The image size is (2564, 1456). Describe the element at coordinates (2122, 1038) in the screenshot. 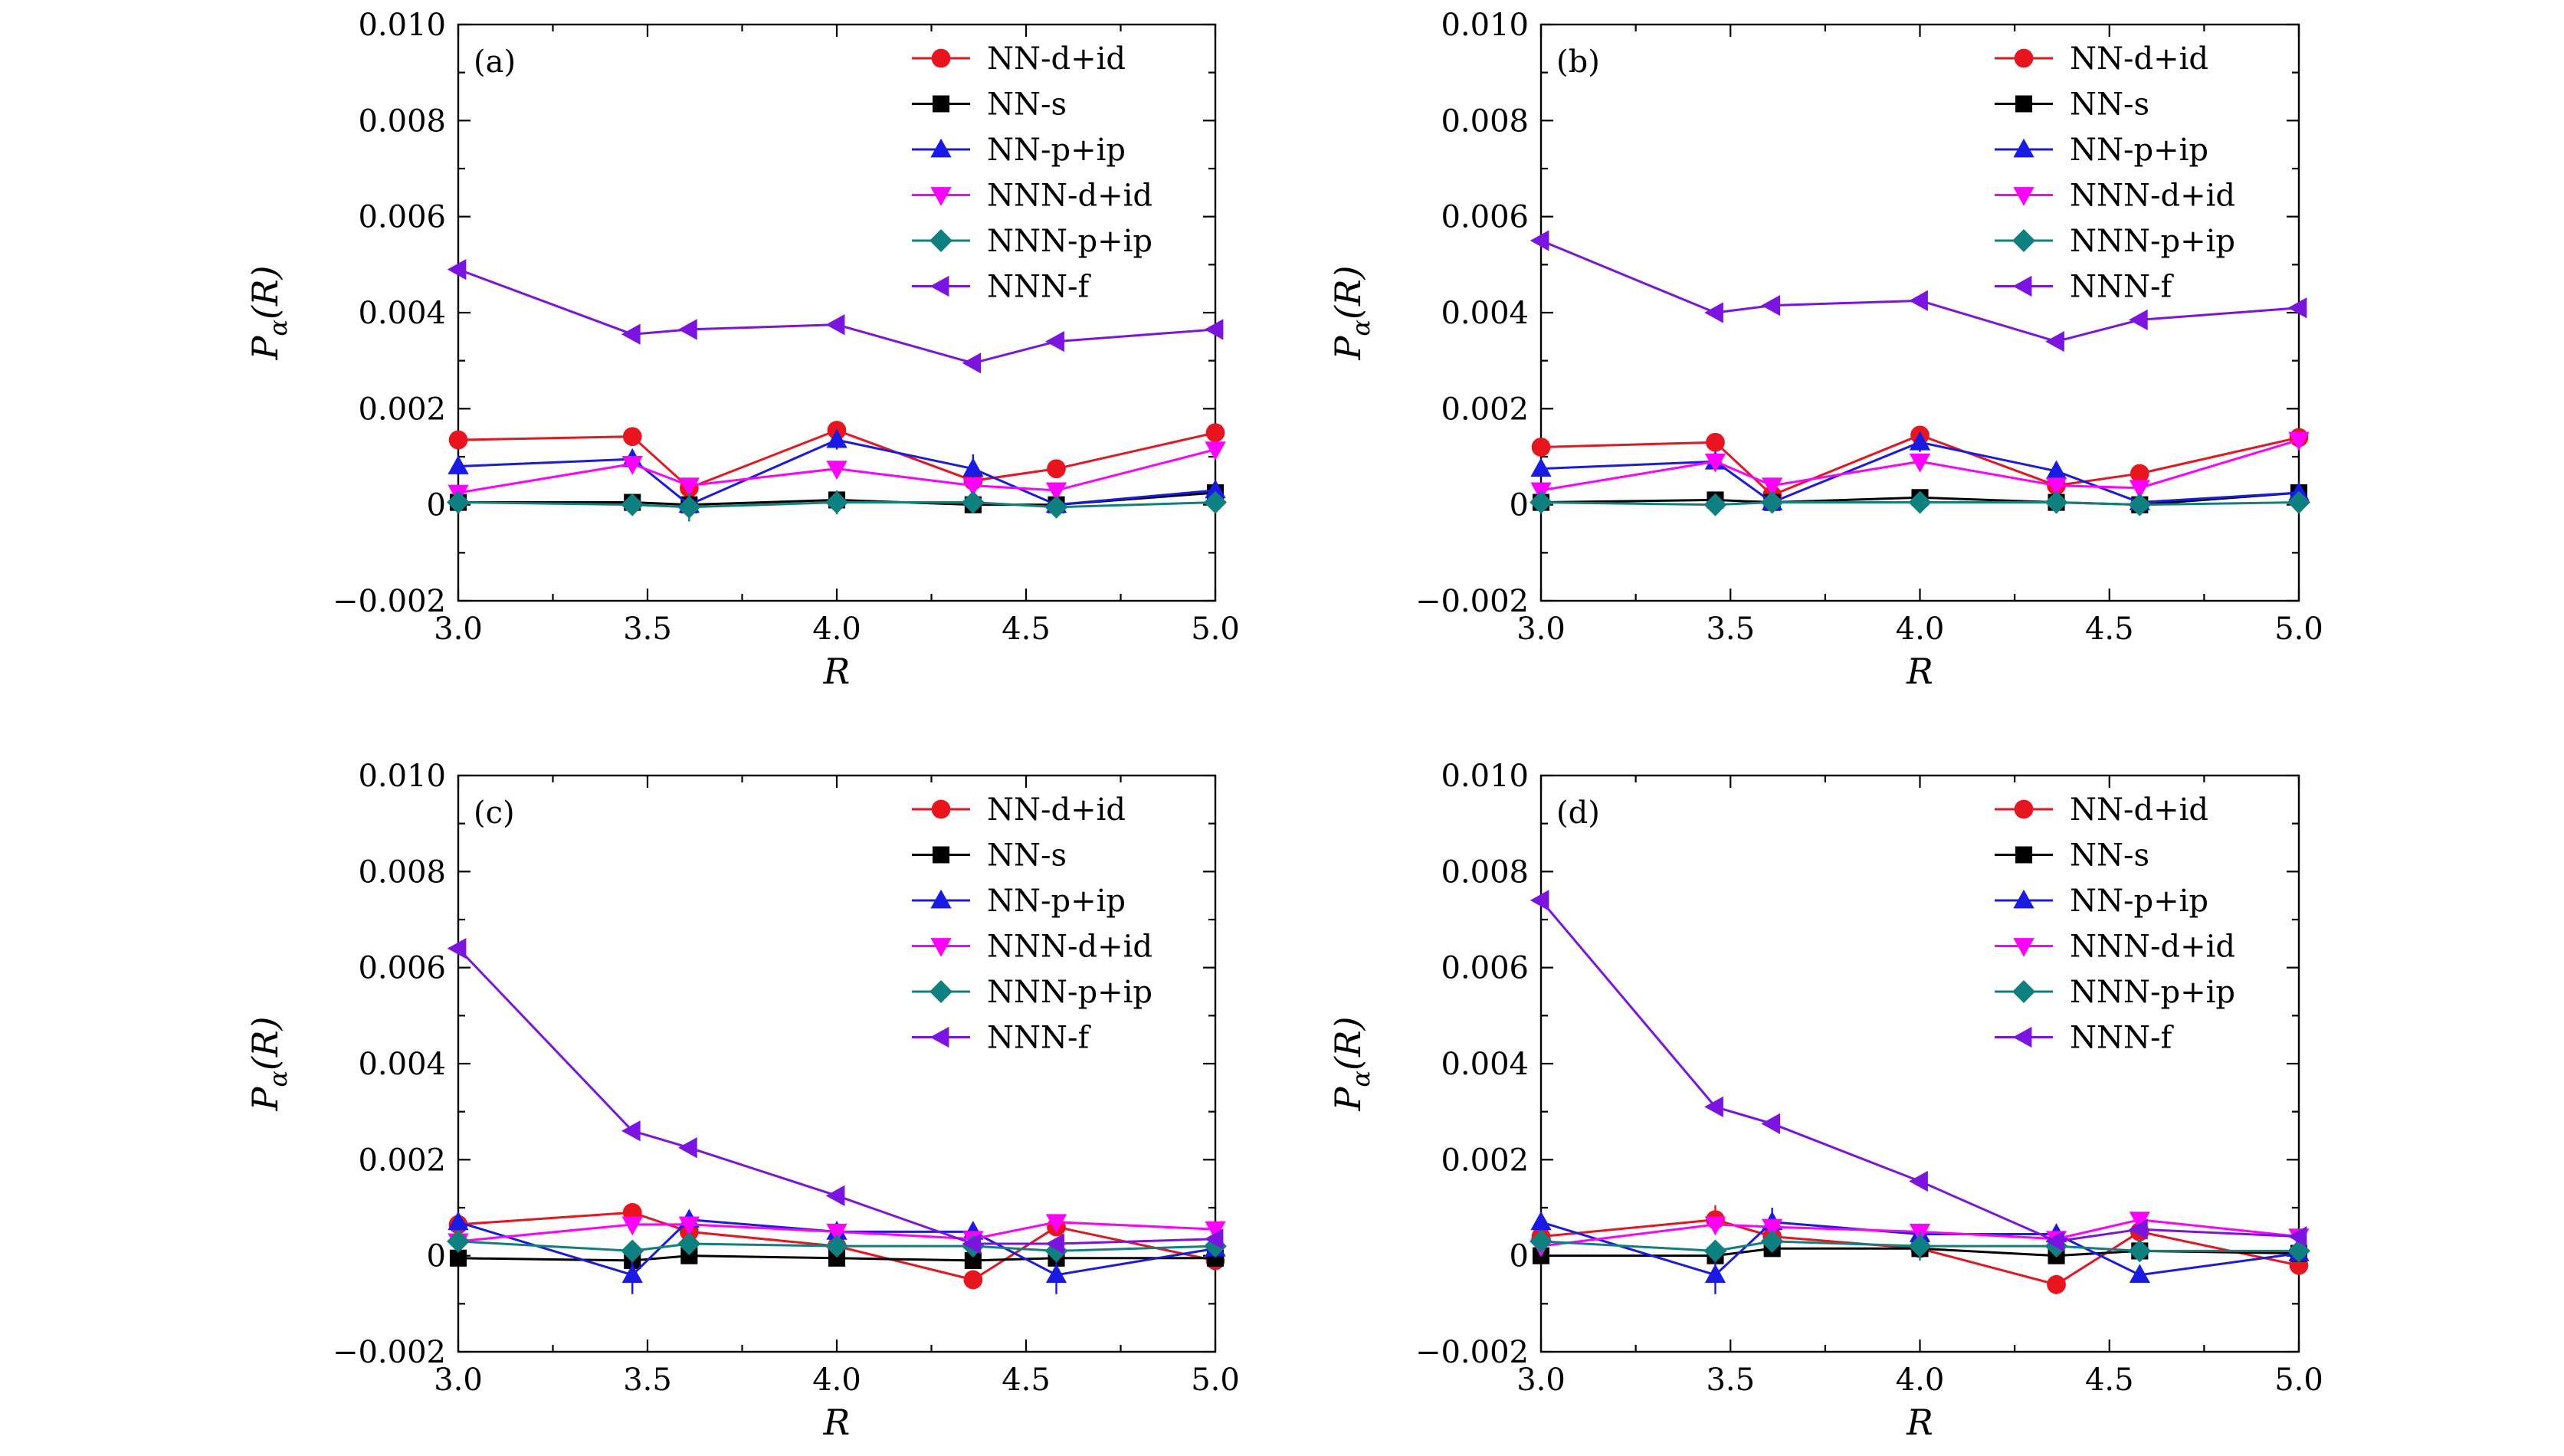

I see `legend-label: NNN-f` at that location.